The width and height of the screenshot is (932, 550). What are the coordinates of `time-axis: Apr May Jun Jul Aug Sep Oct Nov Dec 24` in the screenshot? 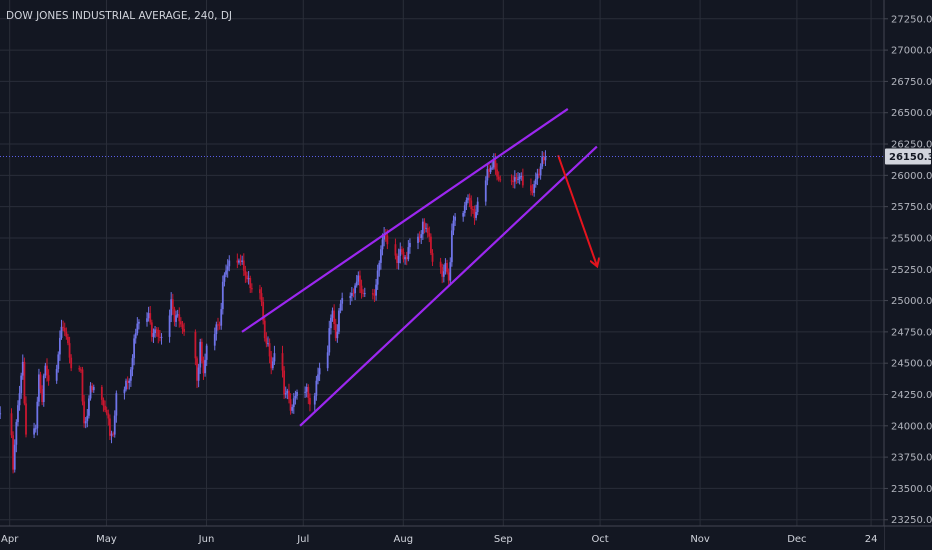 It's located at (466, 537).